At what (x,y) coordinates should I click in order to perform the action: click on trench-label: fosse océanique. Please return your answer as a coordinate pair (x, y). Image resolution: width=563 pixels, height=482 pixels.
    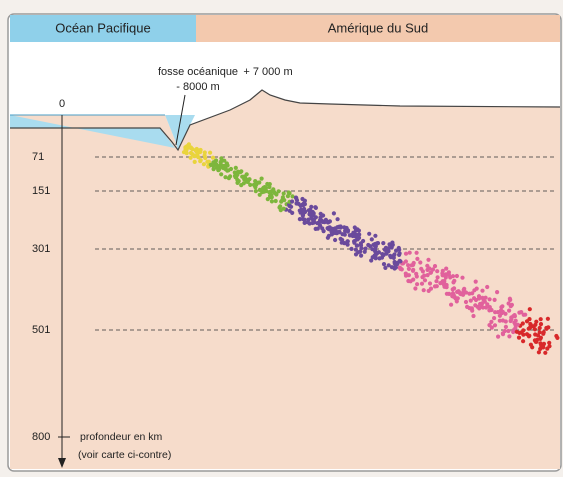
    Looking at the image, I should click on (198, 72).